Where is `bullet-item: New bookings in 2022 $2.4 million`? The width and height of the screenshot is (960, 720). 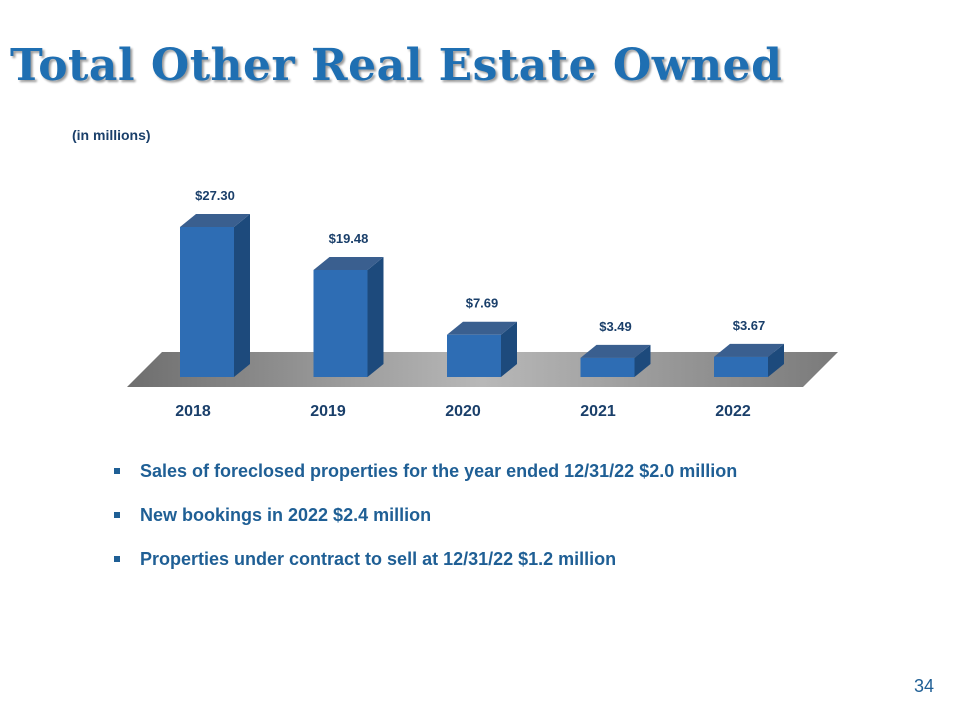 bullet-item: New bookings in 2022 $2.4 million is located at coordinates (424, 524).